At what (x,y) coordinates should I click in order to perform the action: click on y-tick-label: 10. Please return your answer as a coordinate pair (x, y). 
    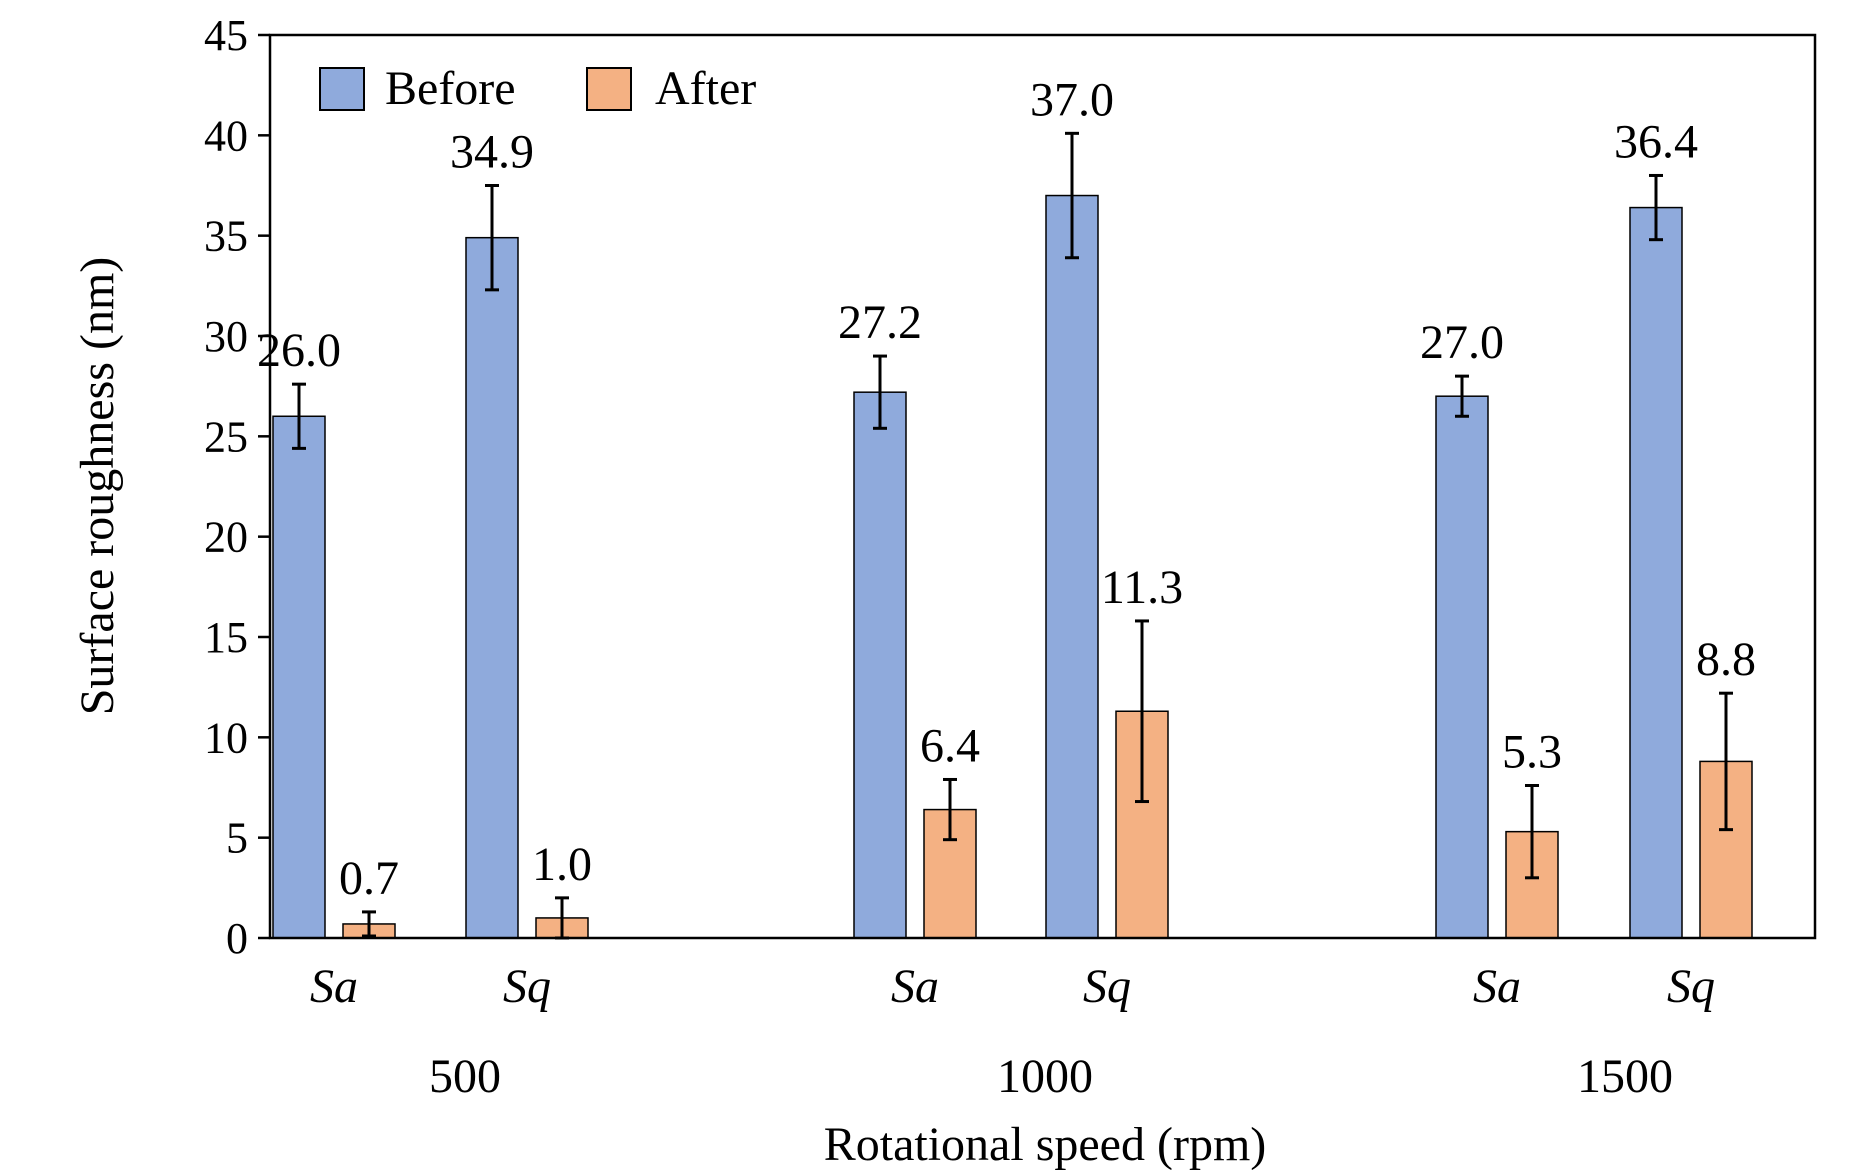
    Looking at the image, I should click on (226, 737).